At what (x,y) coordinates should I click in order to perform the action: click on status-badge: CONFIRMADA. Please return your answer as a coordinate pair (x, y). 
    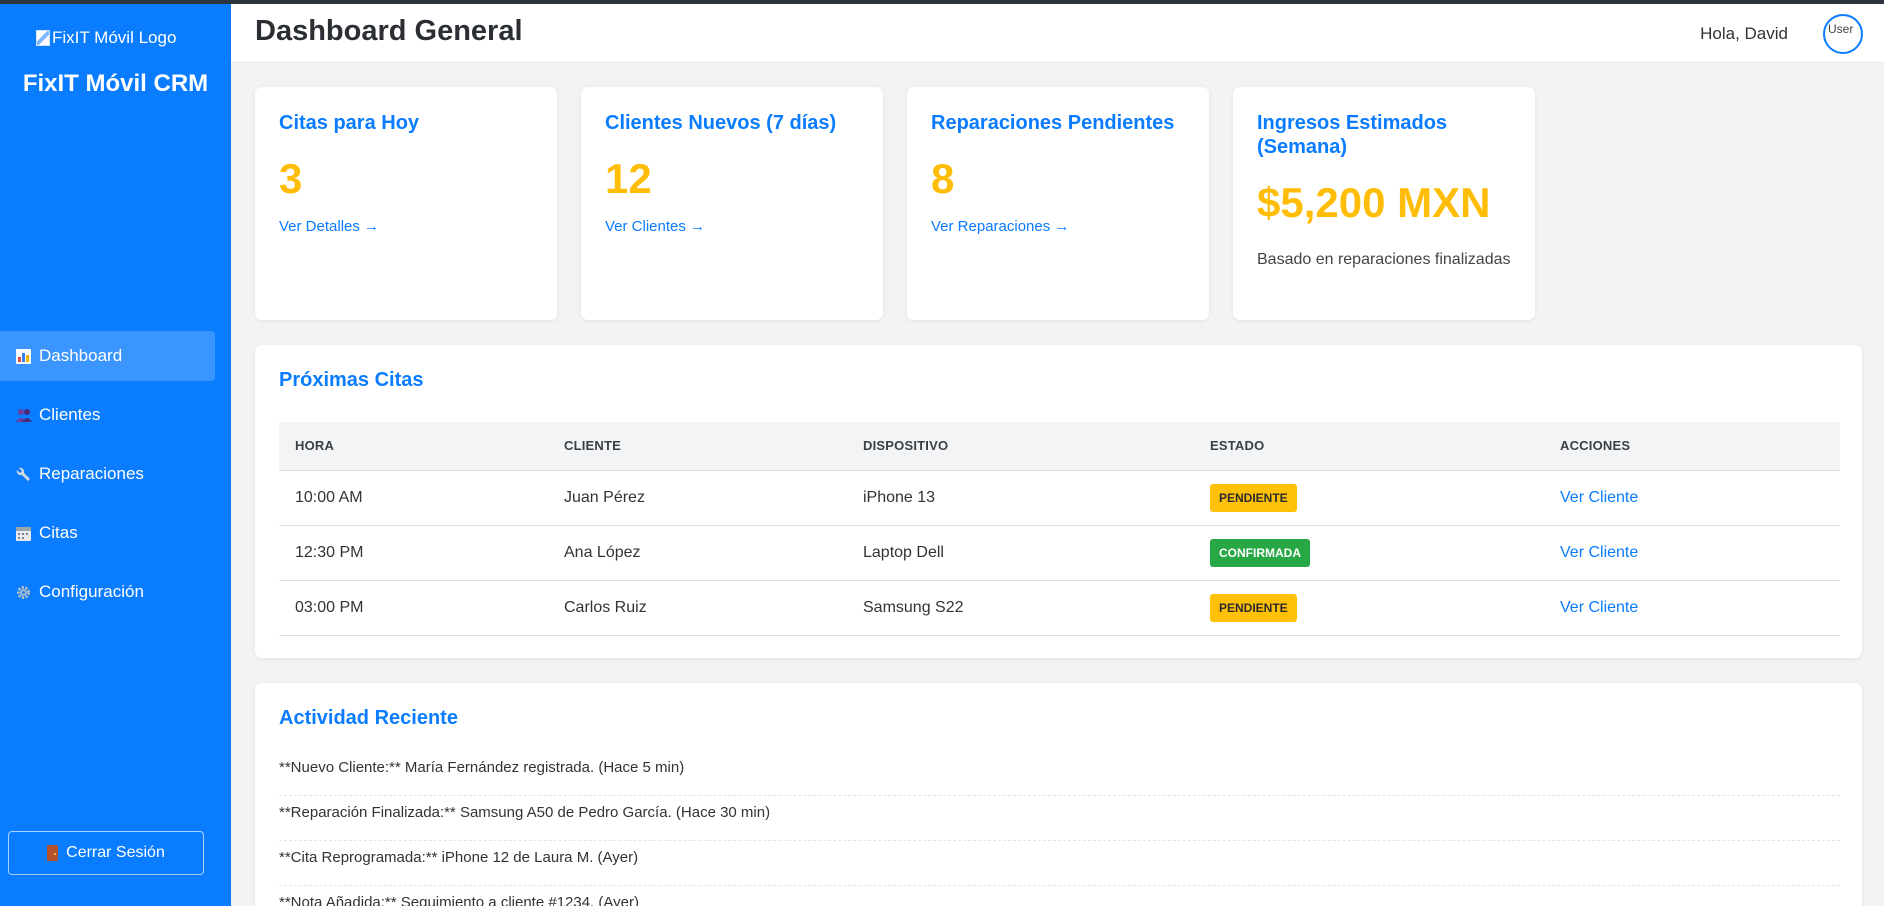
    Looking at the image, I should click on (1260, 552).